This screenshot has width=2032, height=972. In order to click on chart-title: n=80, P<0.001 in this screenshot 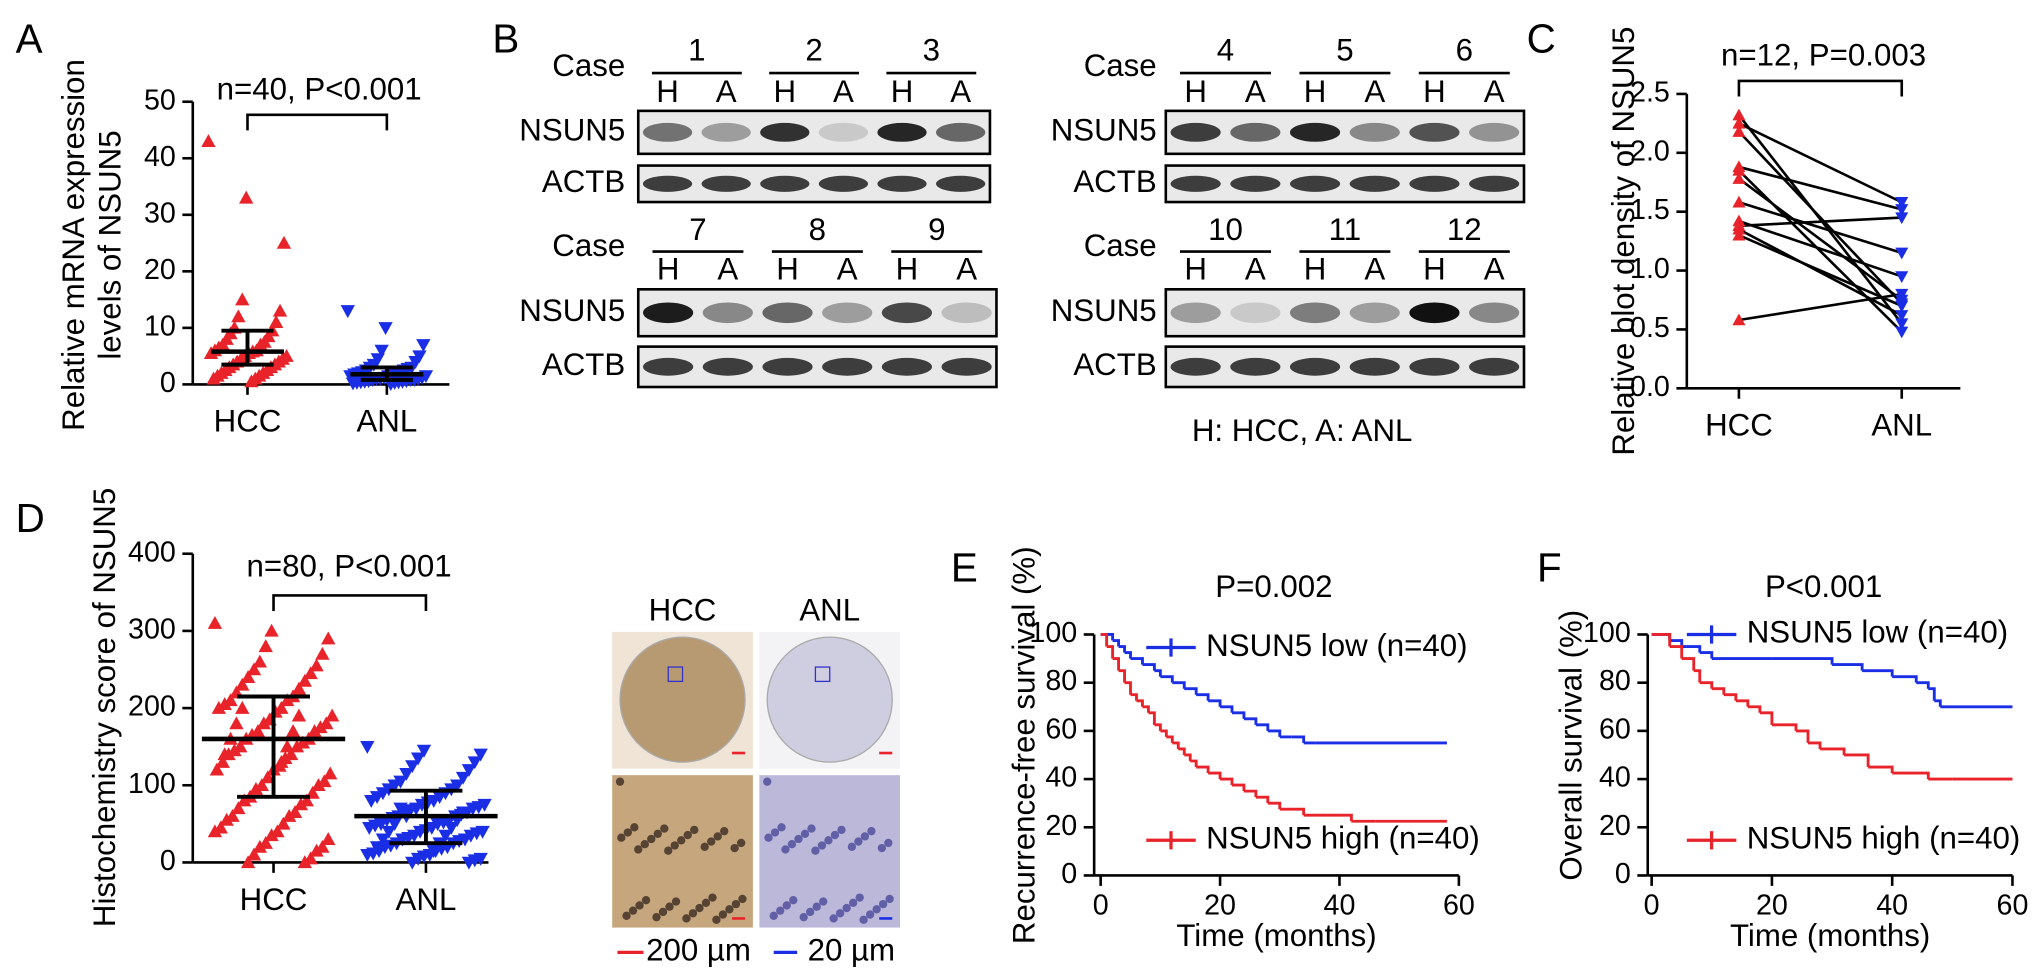, I will do `click(349, 565)`.